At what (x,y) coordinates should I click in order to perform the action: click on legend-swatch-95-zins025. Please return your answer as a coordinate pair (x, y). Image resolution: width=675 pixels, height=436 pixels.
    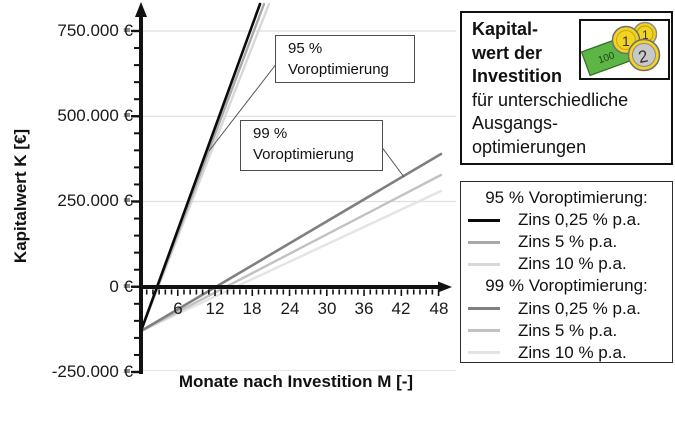
    Looking at the image, I should click on (484, 220).